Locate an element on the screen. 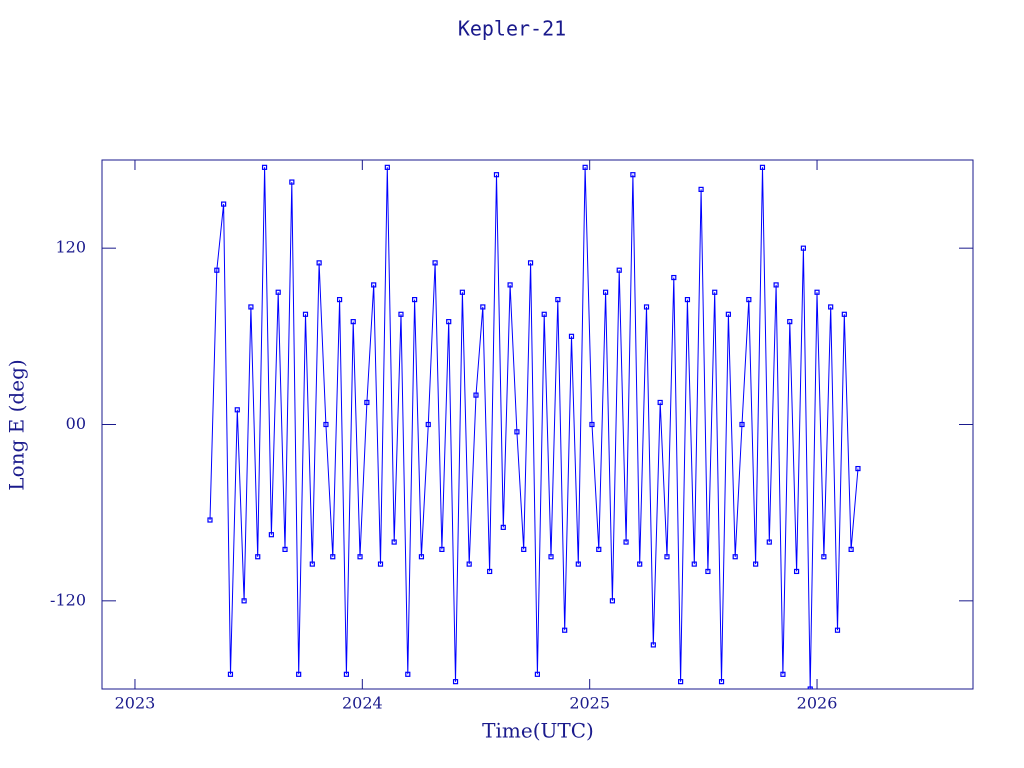  x-tick-label: 2026 is located at coordinates (817, 703).